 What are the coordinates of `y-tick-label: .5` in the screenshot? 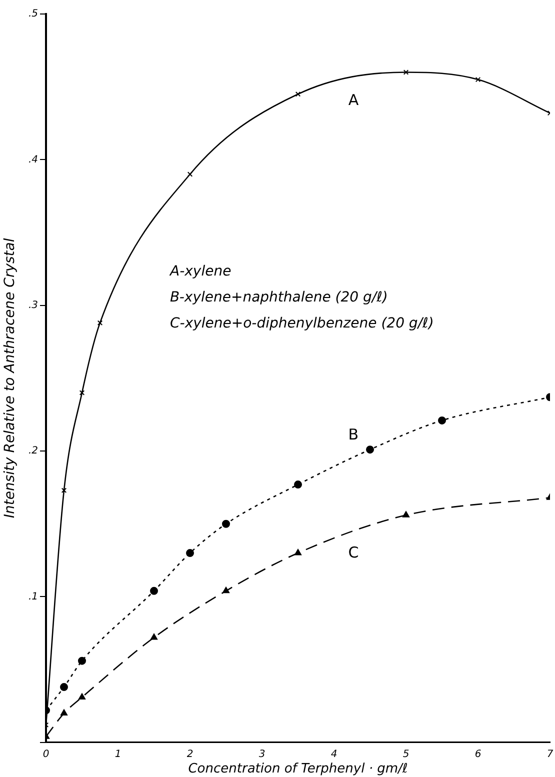 It's located at (33, 14).